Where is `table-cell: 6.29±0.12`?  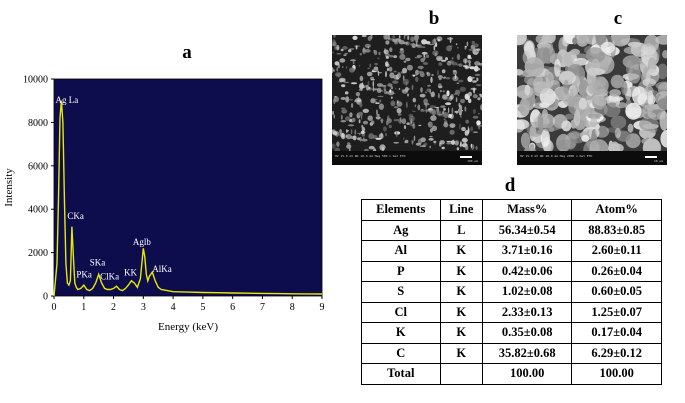
table-cell: 6.29±0.12 is located at coordinates (616, 353).